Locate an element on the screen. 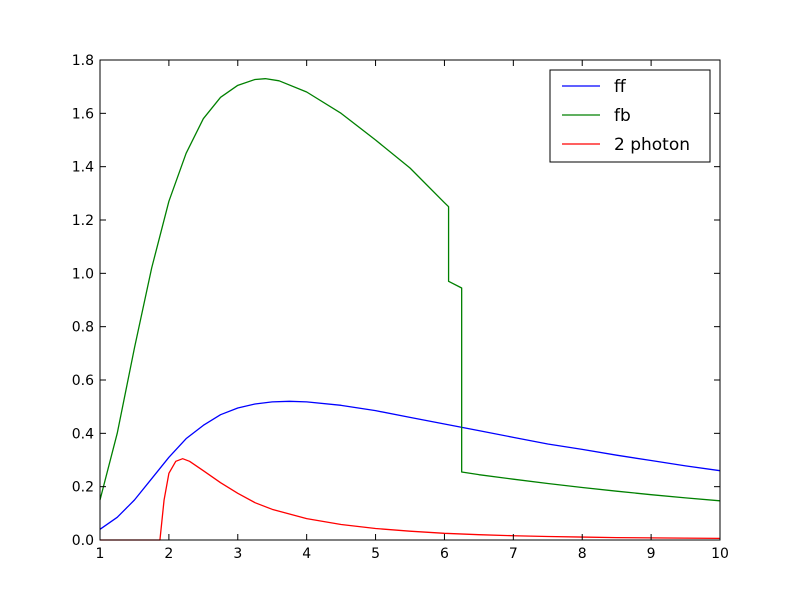 This screenshot has width=800, height=600. y-tick-label: 1.8 is located at coordinates (83, 61).